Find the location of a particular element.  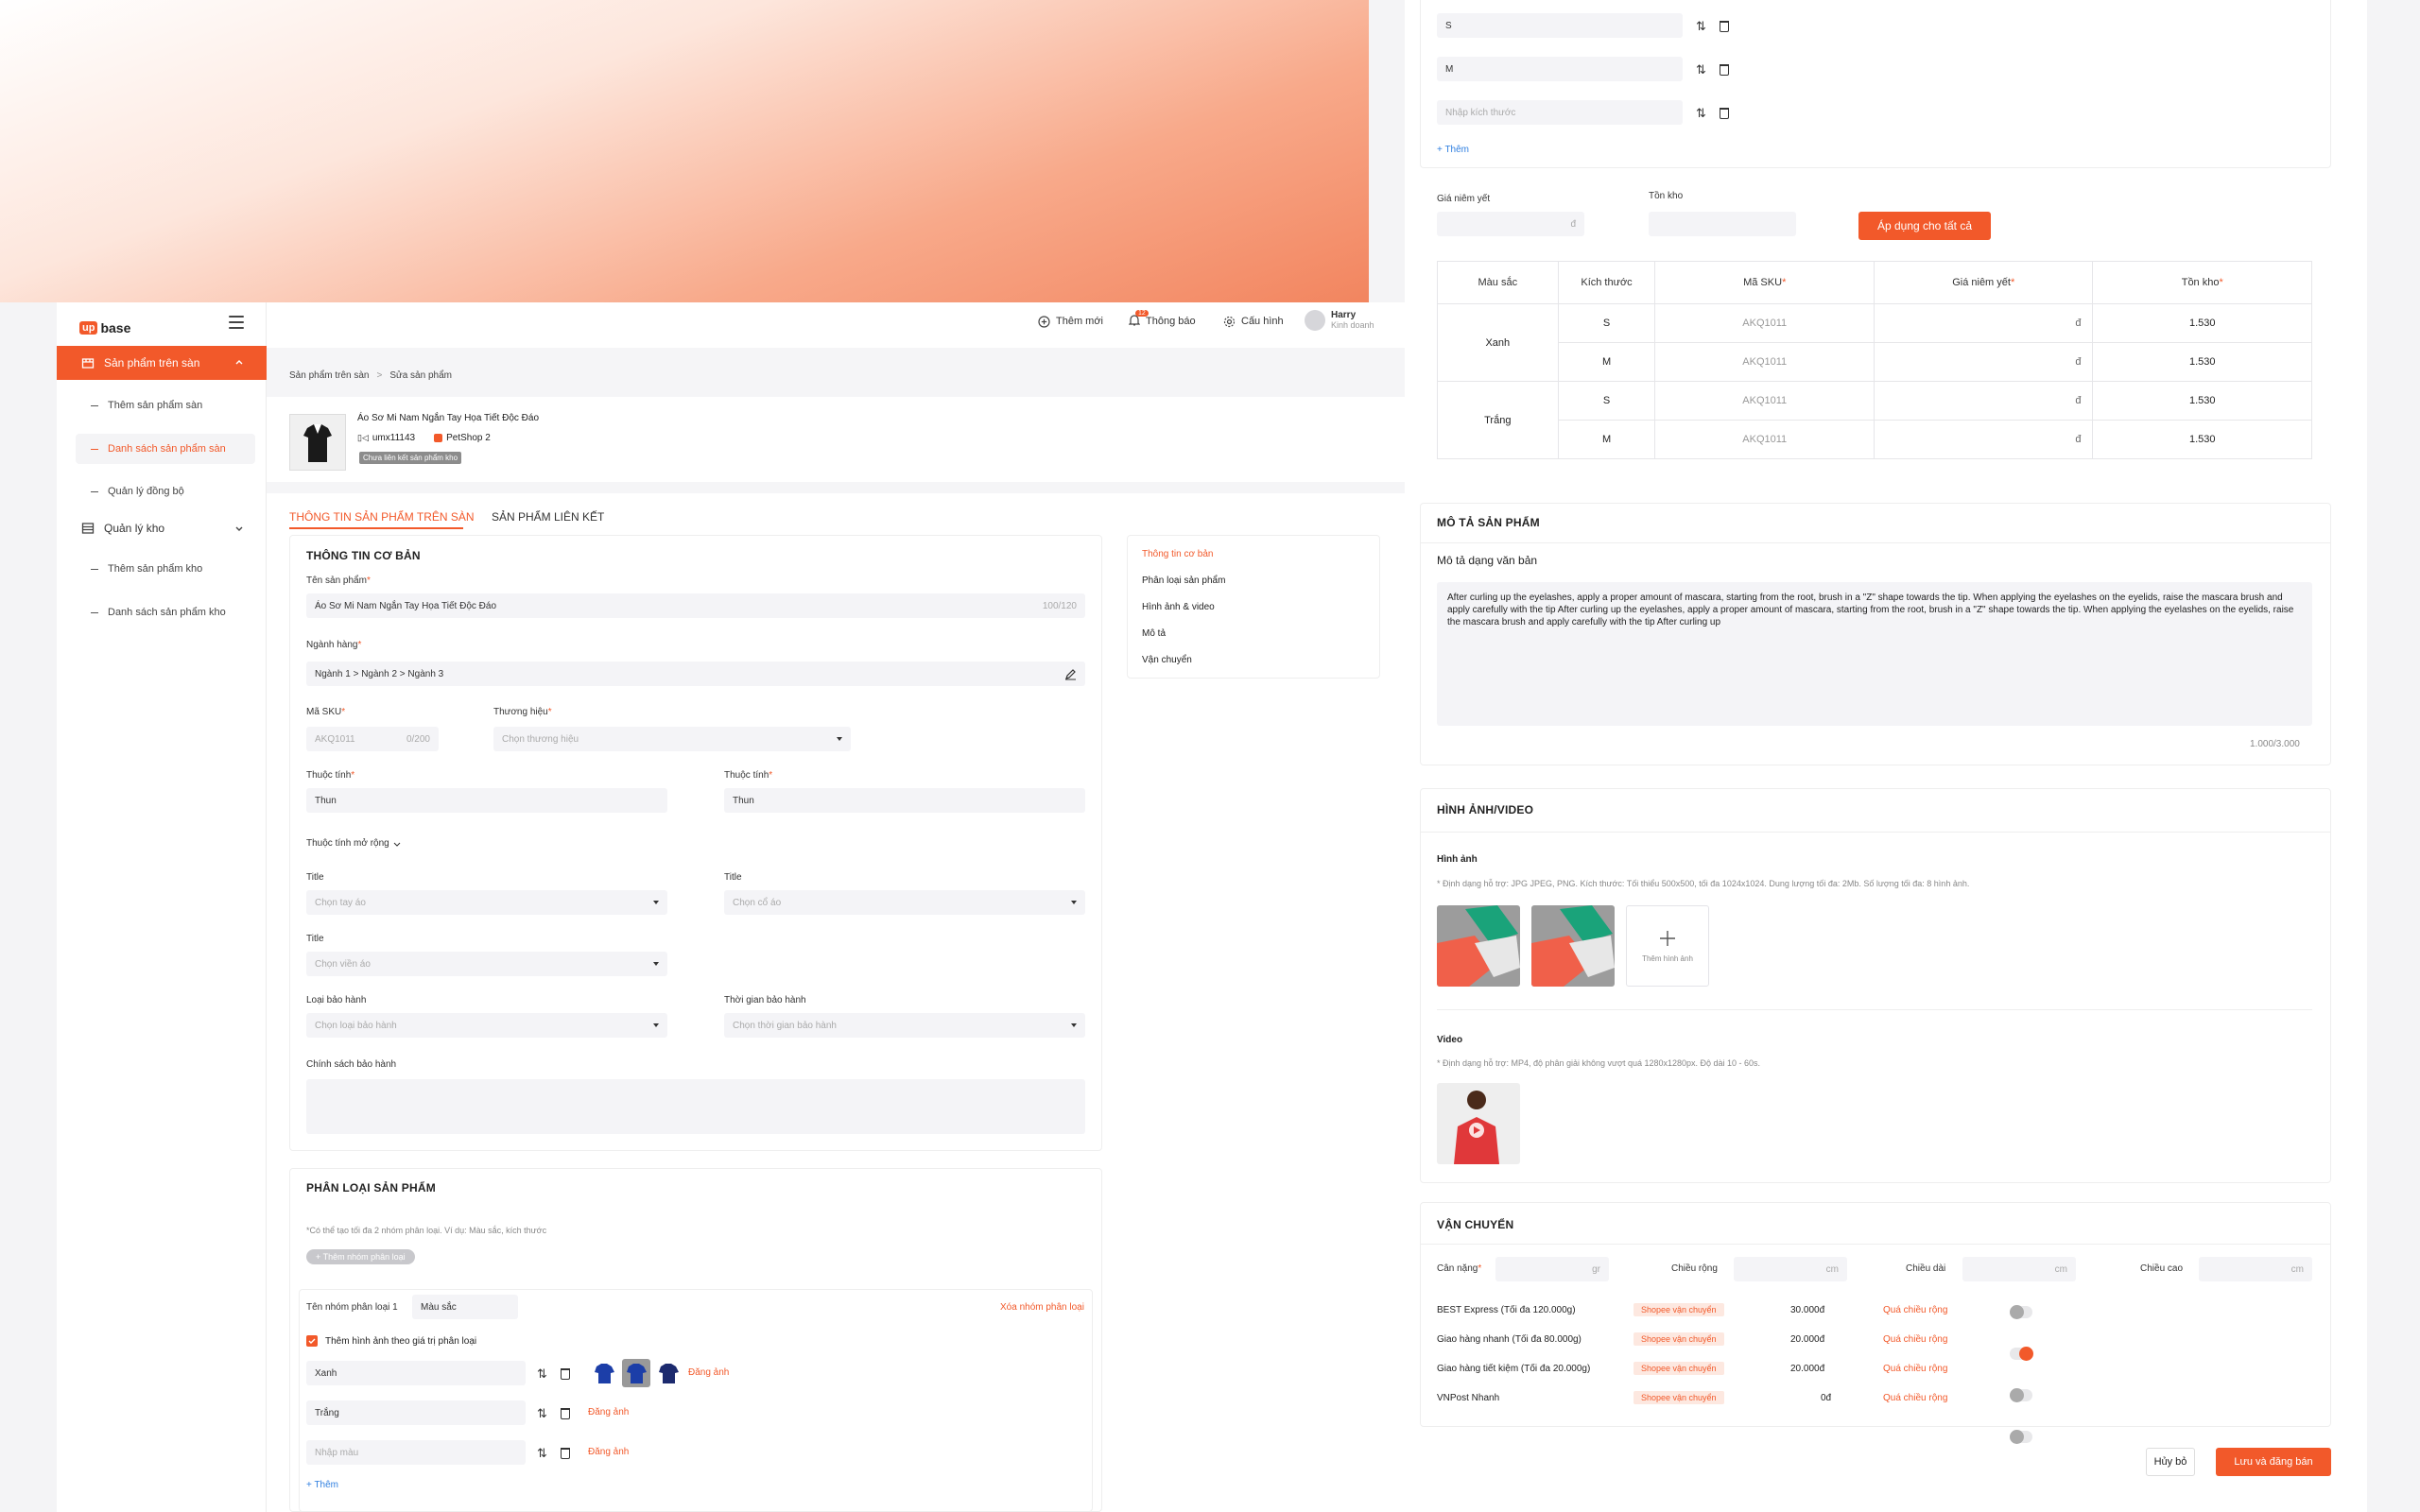

add-size-link: + Thêm is located at coordinates (1453, 150).